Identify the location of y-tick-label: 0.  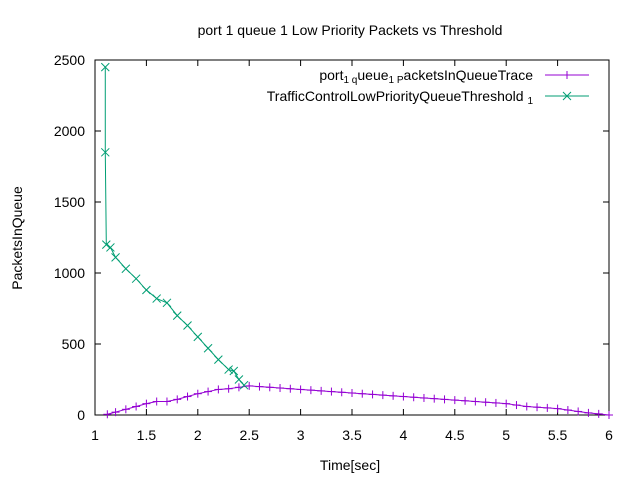
(81, 415).